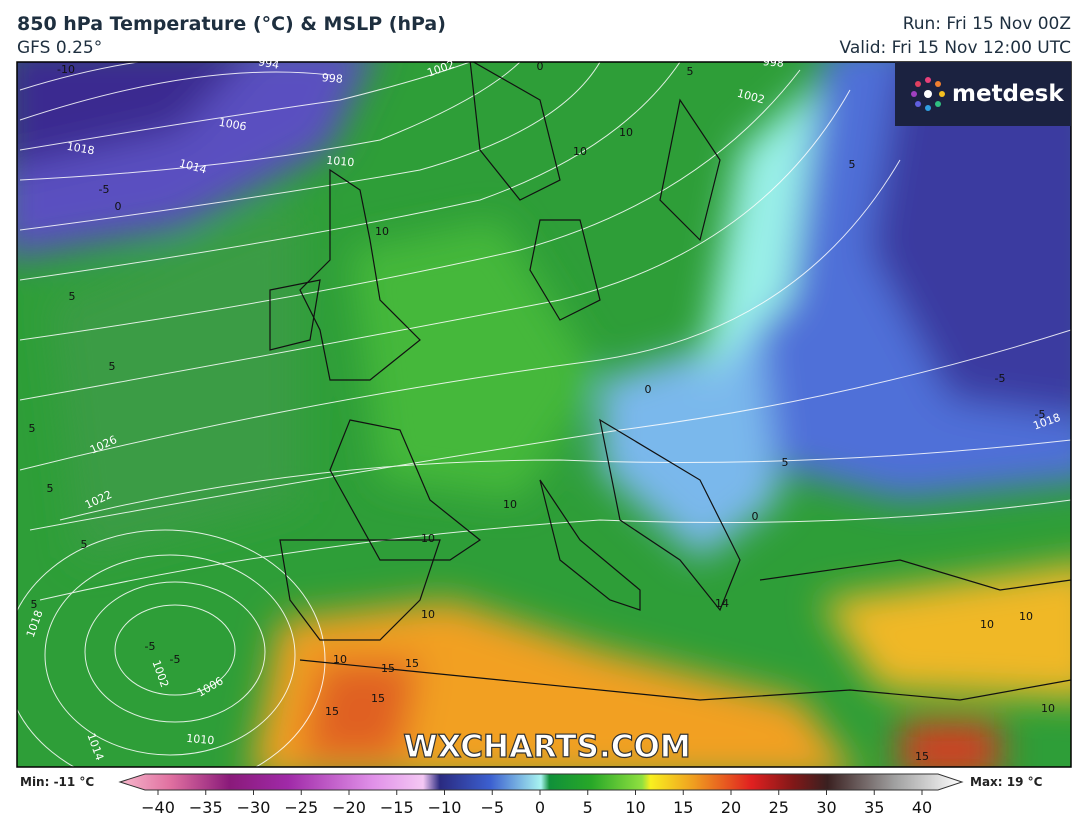  I want to click on colorbar-tick-label: 40, so click(922, 807).